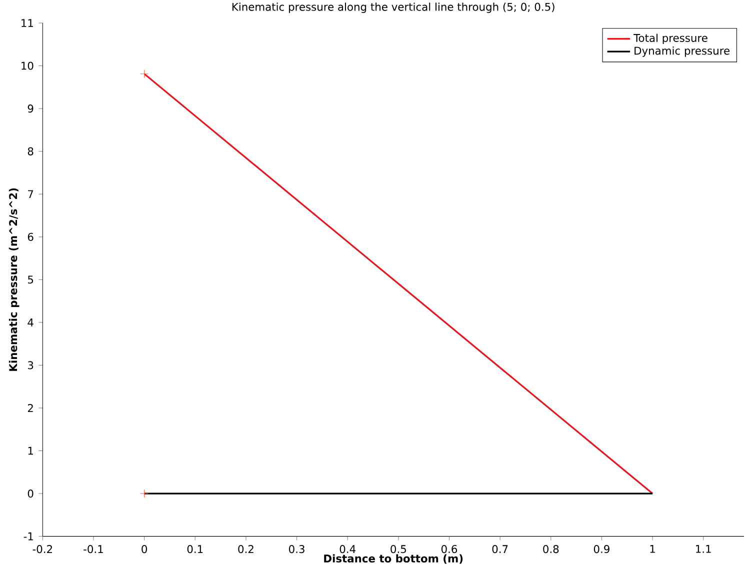 The height and width of the screenshot is (567, 747). I want to click on y-tick-label: 2, so click(30, 408).